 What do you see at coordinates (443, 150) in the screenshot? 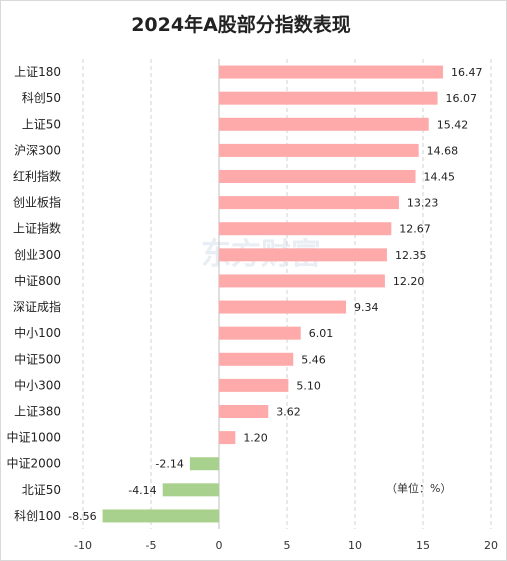
I see `value-label: 14.68` at bounding box center [443, 150].